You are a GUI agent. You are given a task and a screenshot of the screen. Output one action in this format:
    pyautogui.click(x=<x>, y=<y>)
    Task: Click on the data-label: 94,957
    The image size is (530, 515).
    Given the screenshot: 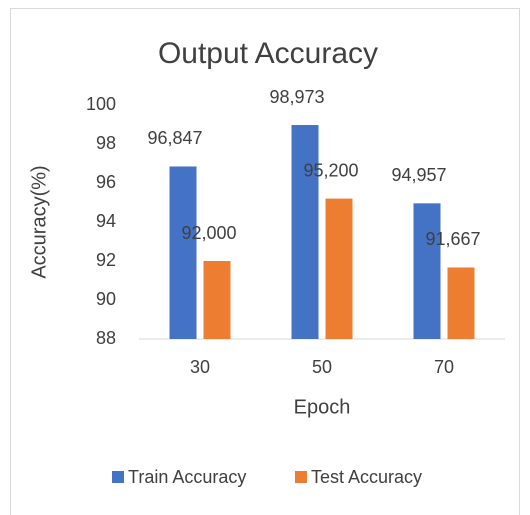 What is the action you would take?
    pyautogui.click(x=418, y=175)
    